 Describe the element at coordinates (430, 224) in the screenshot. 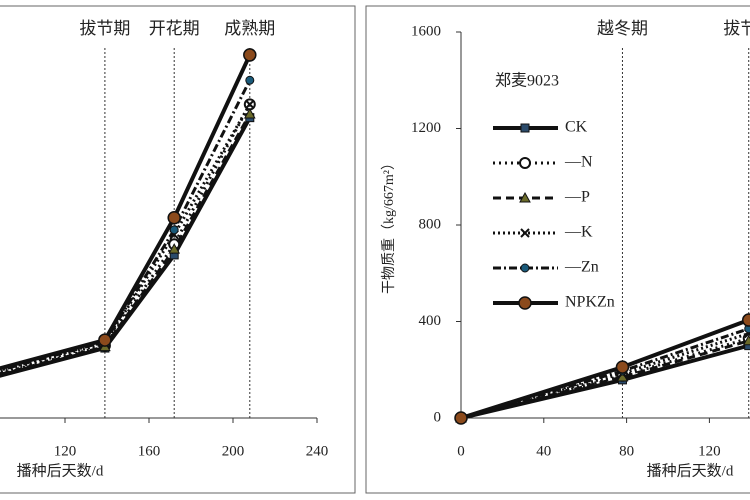

I see `y-tick-label: 800` at that location.